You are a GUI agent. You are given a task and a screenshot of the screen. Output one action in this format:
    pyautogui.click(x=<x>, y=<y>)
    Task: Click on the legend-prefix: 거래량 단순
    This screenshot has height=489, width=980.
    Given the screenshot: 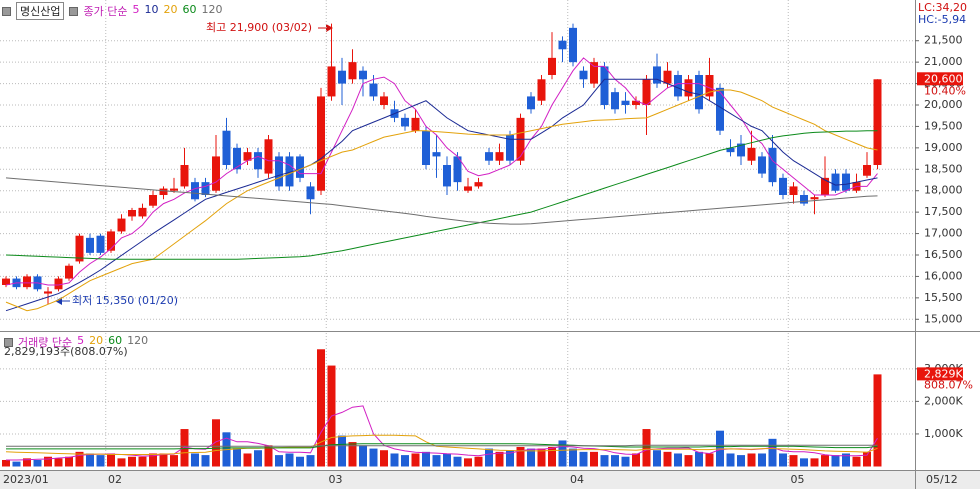 What is the action you would take?
    pyautogui.click(x=45, y=342)
    